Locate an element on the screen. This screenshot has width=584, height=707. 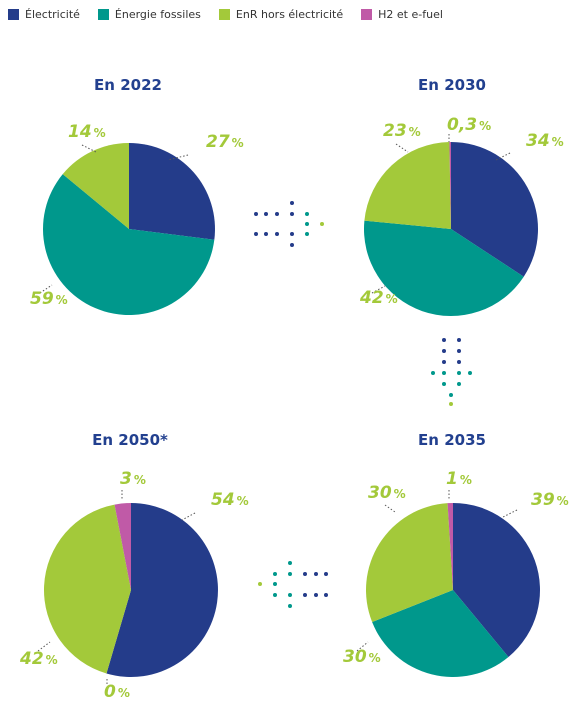
data-label: 1% is located at coordinates (459, 479).